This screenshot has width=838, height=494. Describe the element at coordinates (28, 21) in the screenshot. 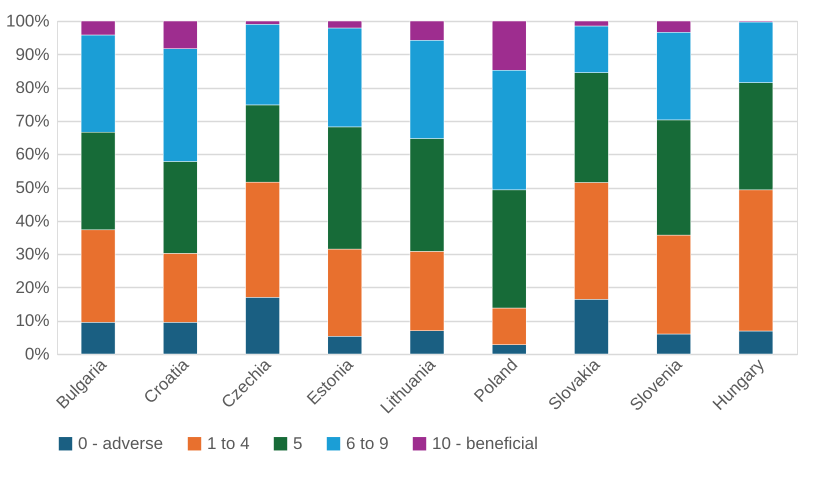

I see `y-tick-label: 100%` at that location.